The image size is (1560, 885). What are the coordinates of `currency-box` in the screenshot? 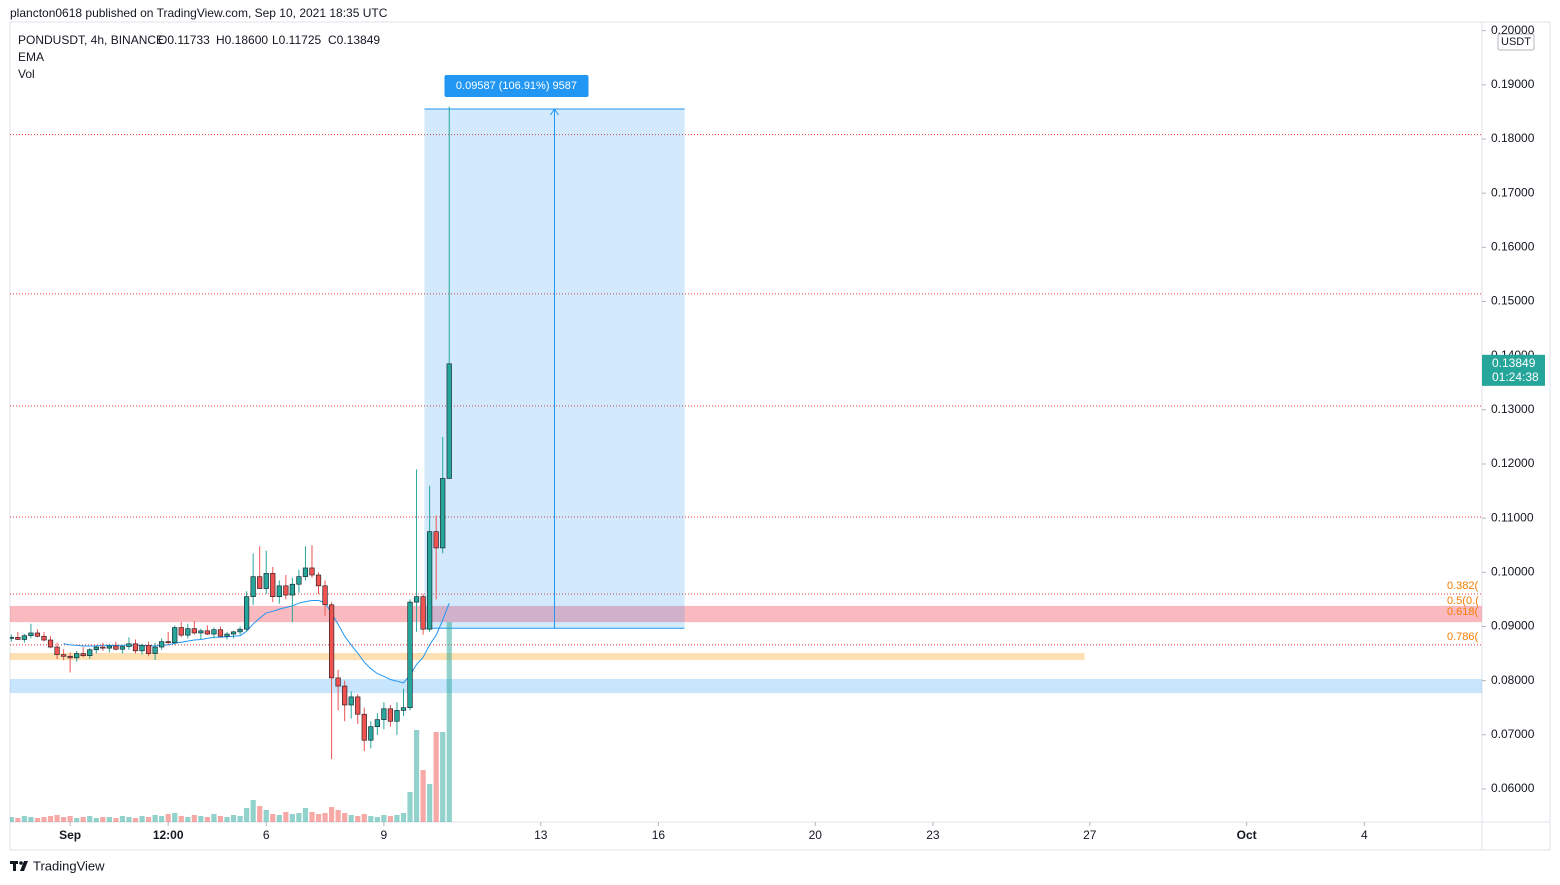 It's located at (1516, 42).